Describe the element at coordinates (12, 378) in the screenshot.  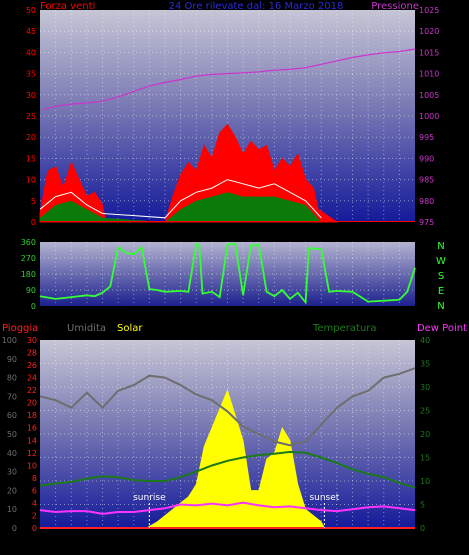
I see `humidity-y-tick-label: 80` at that location.